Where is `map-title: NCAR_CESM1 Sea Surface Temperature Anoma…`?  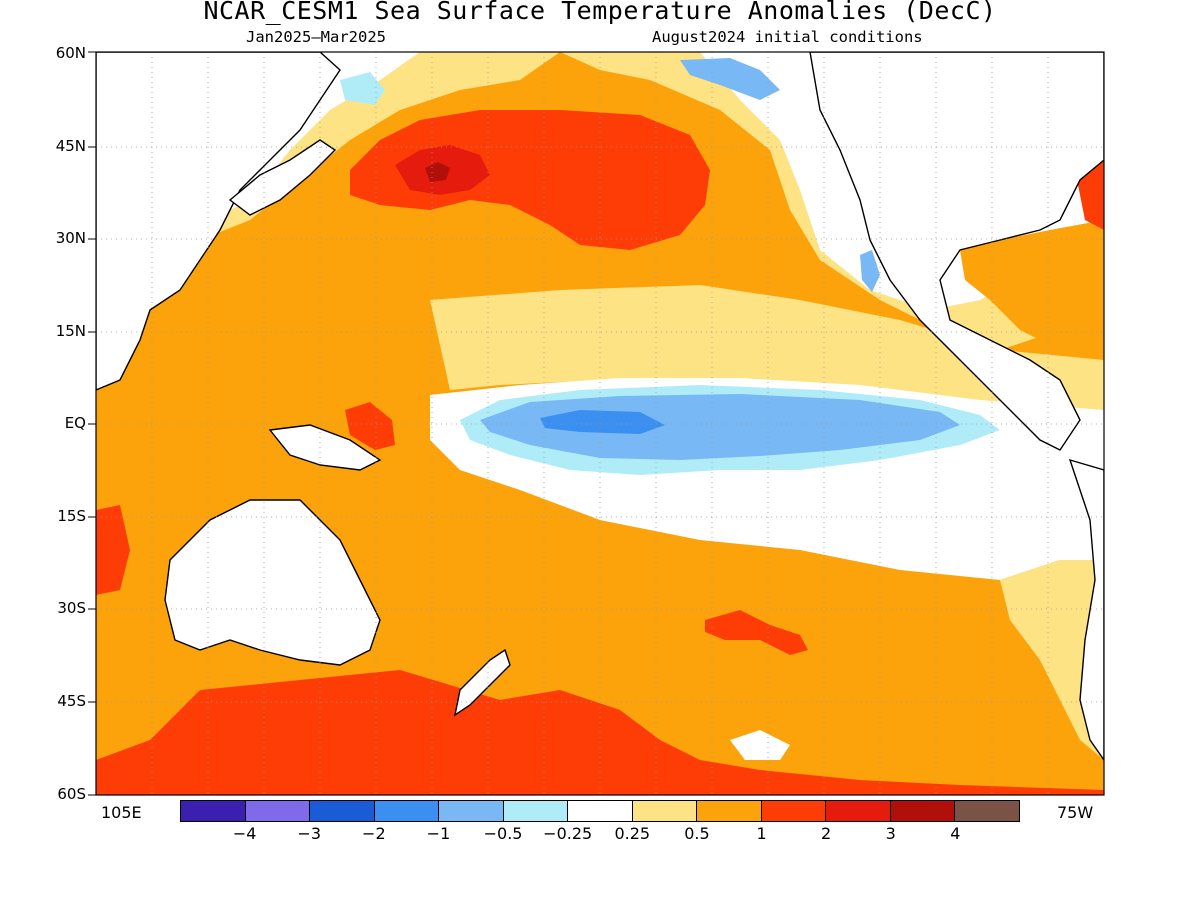 map-title: NCAR_CESM1 Sea Surface Temperature Anoma… is located at coordinates (600, 12).